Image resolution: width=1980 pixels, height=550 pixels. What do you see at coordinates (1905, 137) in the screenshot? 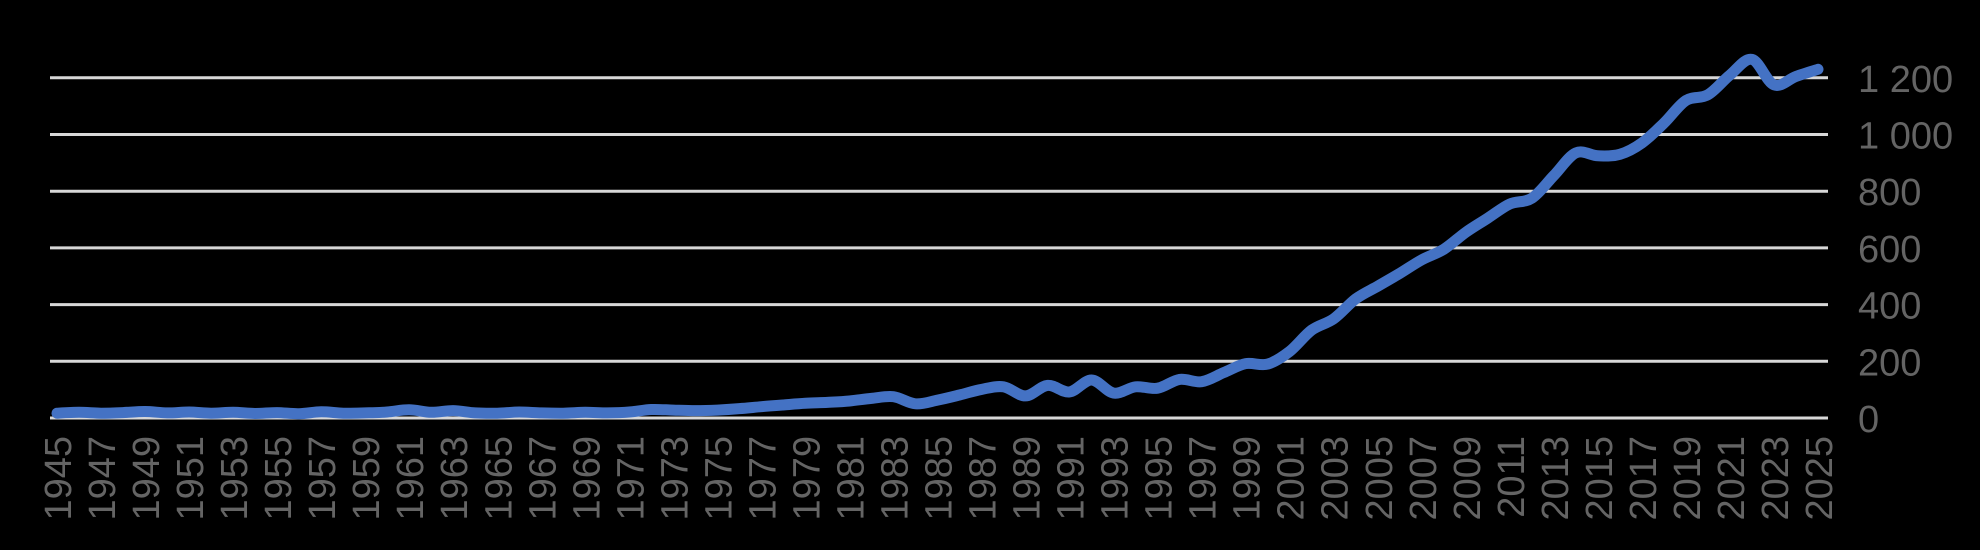
I see `y-axis-tick-label: 1 000` at bounding box center [1905, 137].